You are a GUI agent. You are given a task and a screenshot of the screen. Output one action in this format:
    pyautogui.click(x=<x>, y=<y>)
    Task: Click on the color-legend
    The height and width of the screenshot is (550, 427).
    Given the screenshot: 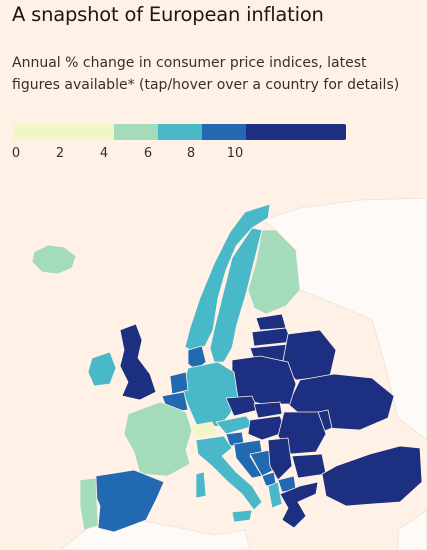 What is the action you would take?
    pyautogui.click(x=180, y=132)
    